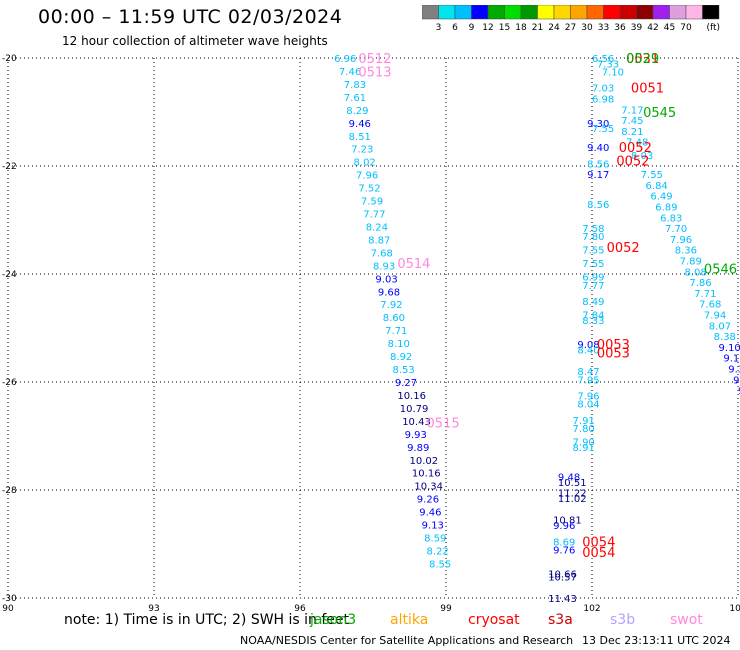  What do you see at coordinates (588, 345) in the screenshot?
I see `wave-height-label: 9.08` at bounding box center [588, 345].